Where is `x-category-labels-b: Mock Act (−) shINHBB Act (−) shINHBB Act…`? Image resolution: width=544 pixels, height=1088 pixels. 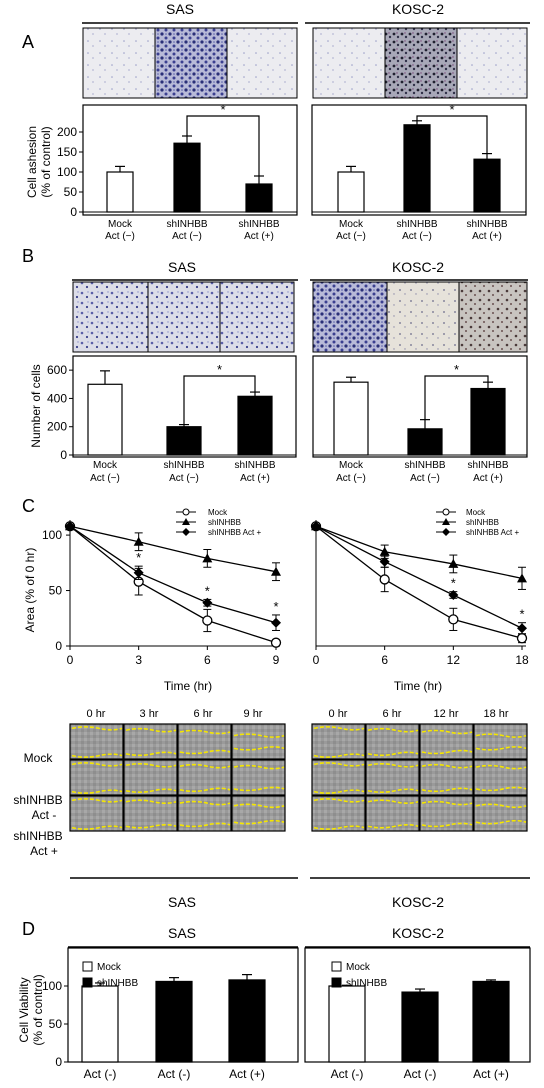 x-category-labels-b: Mock Act (−) shINHBB Act (−) shINHBB Act… is located at coordinates (299, 472).